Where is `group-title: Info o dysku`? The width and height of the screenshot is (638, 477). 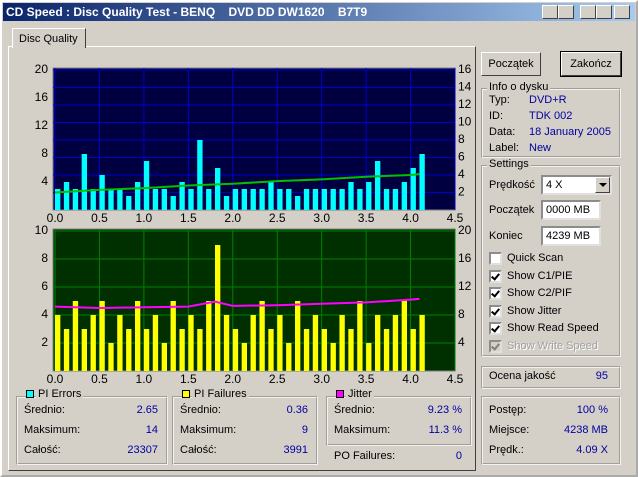 group-title: Info o dysku is located at coordinates (519, 87).